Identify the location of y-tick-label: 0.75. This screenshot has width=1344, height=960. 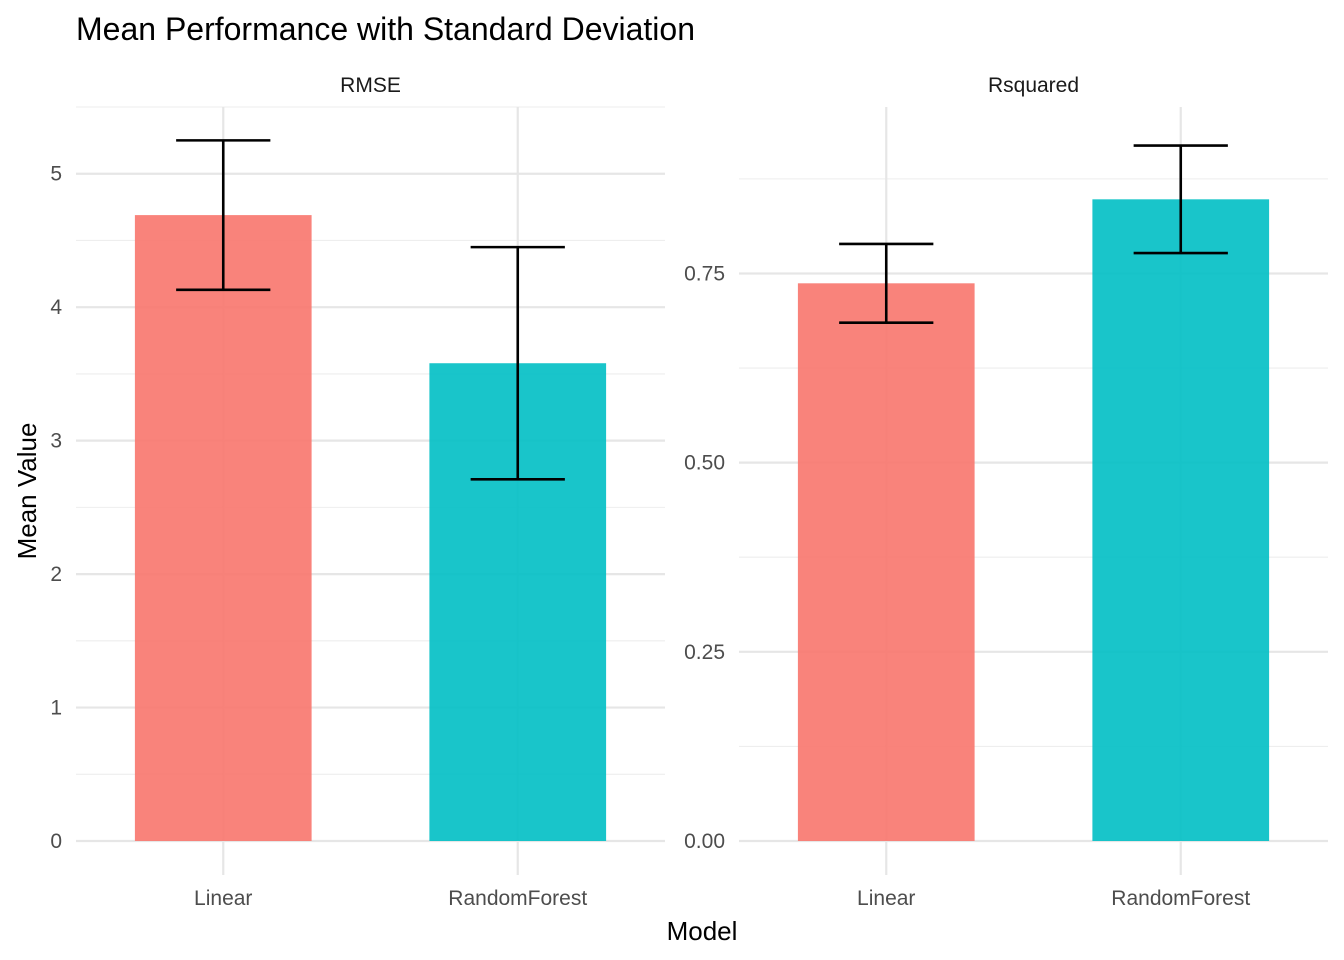
(704, 273).